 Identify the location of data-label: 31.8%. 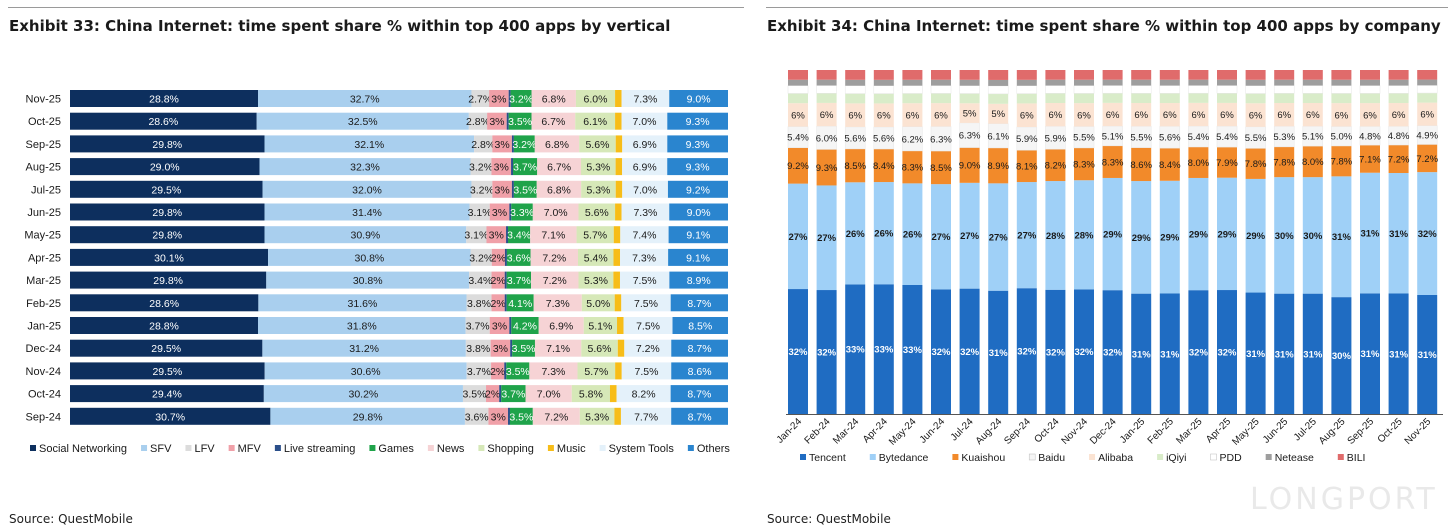
(362, 327).